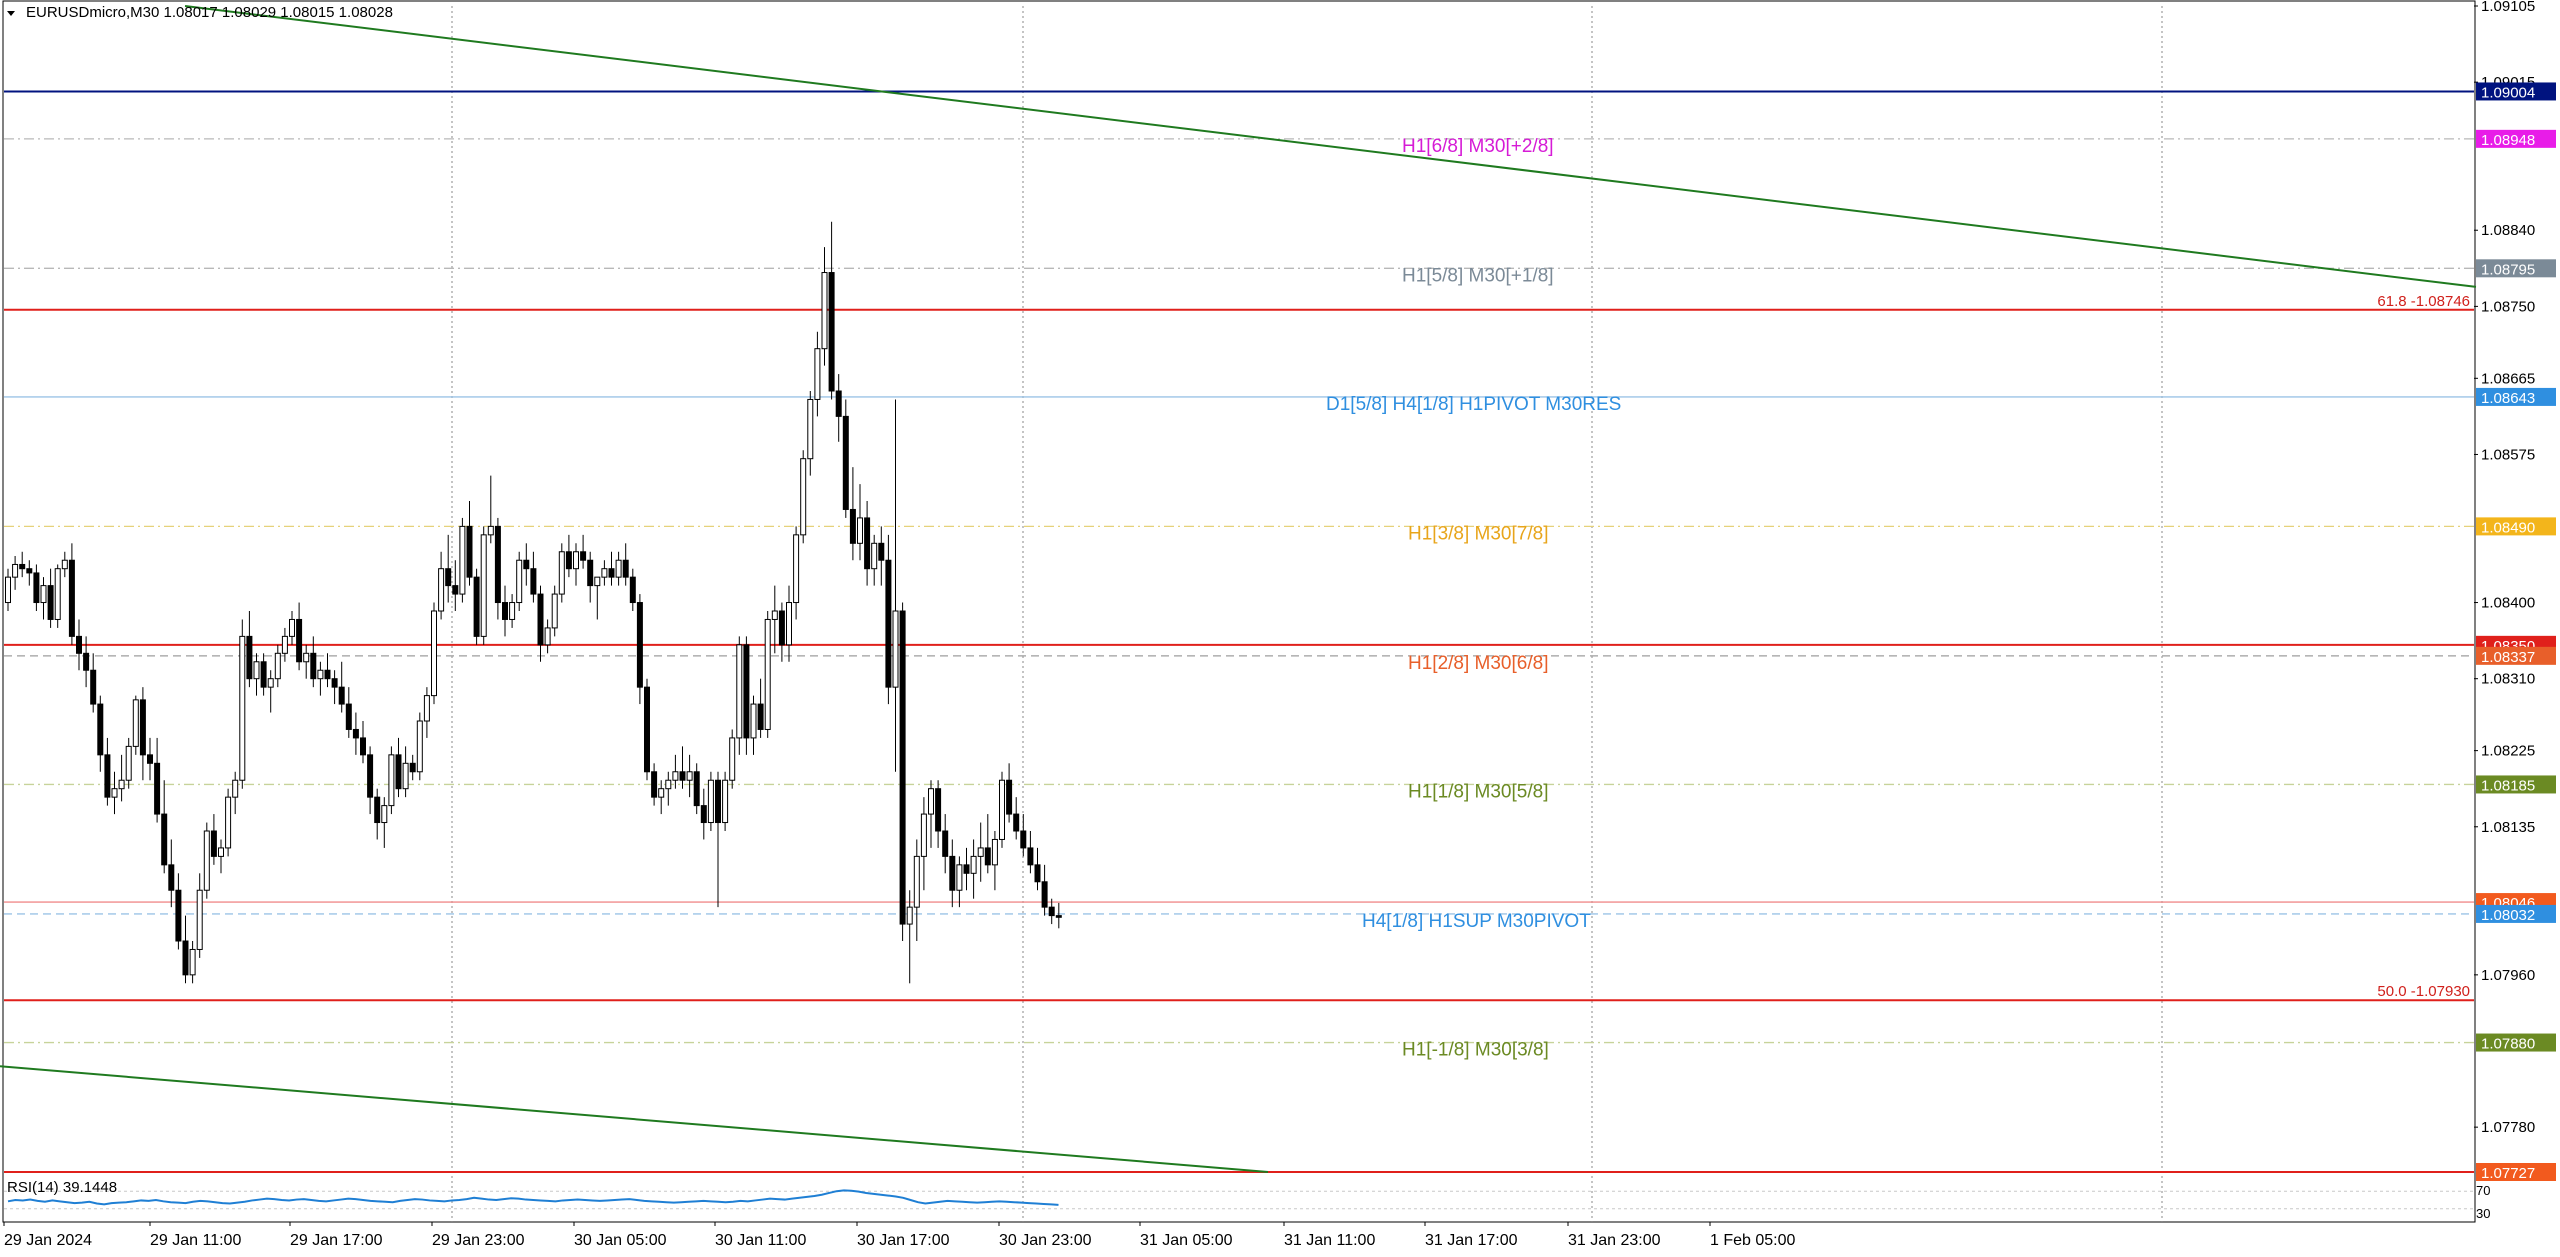  Describe the element at coordinates (2508, 679) in the screenshot. I see `price-tick-label: 1.08310` at that location.